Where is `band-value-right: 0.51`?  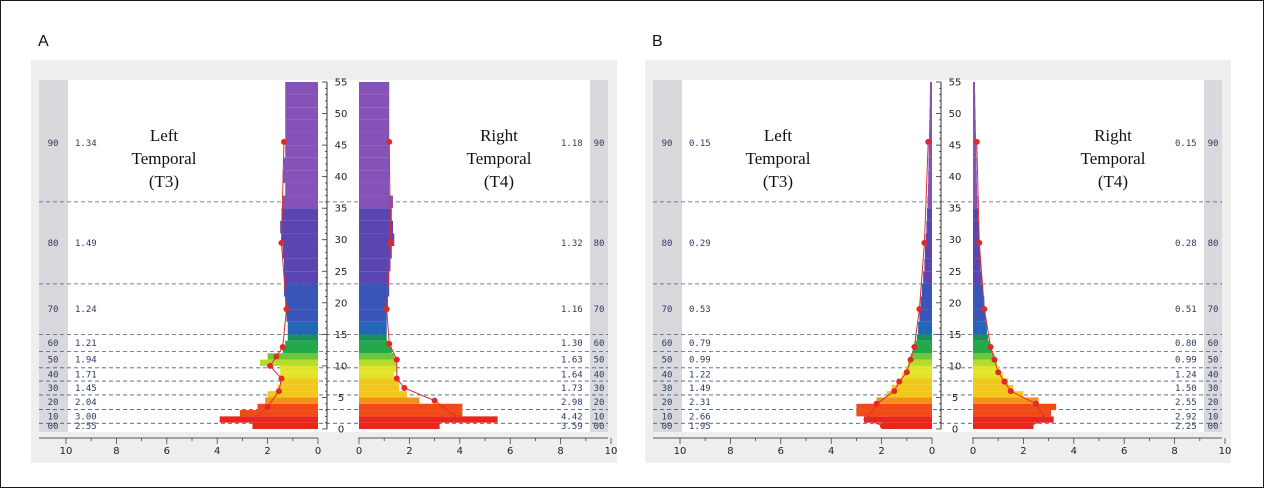
band-value-right: 0.51 is located at coordinates (1186, 310).